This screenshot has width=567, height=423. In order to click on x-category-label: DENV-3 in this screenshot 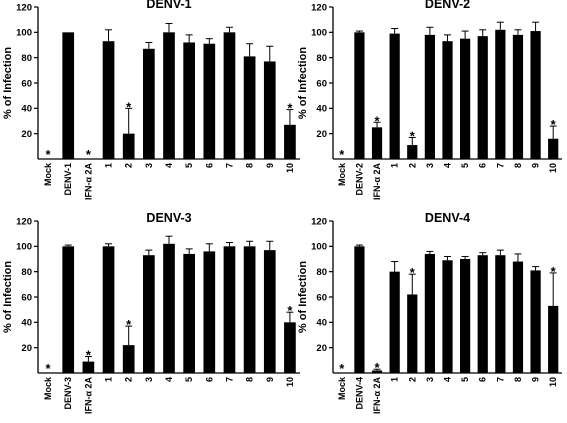, I will do `click(68, 393)`.